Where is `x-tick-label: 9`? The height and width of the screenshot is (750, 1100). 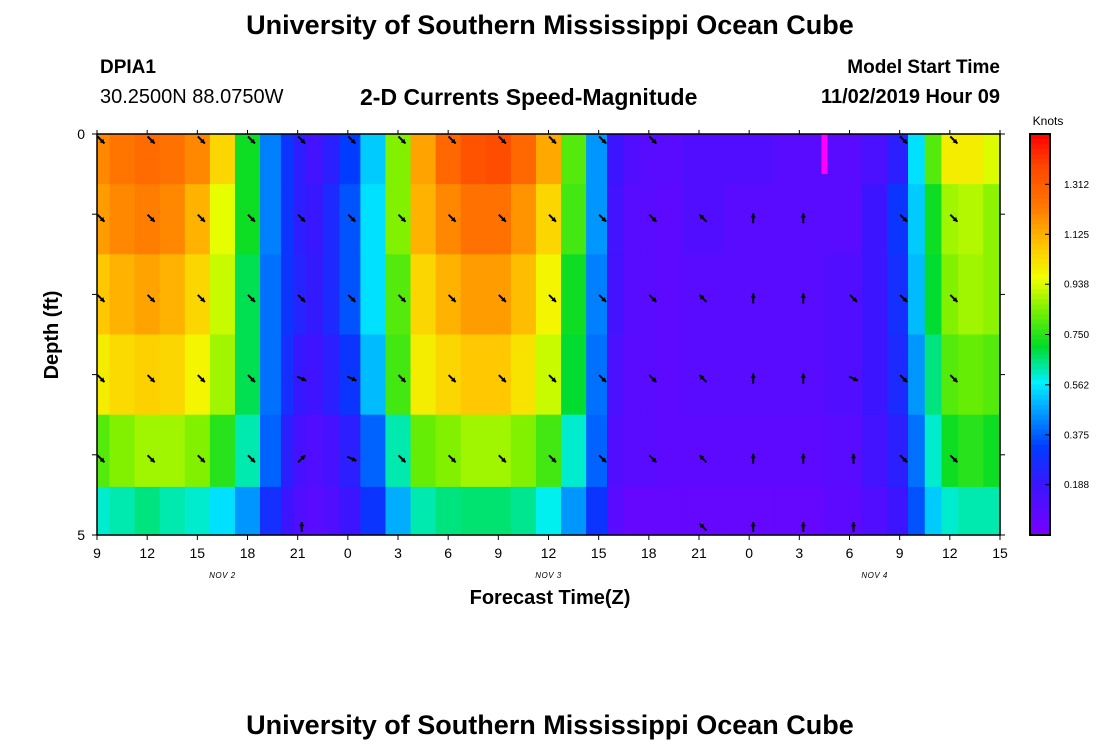
x-tick-label: 9 is located at coordinates (498, 553).